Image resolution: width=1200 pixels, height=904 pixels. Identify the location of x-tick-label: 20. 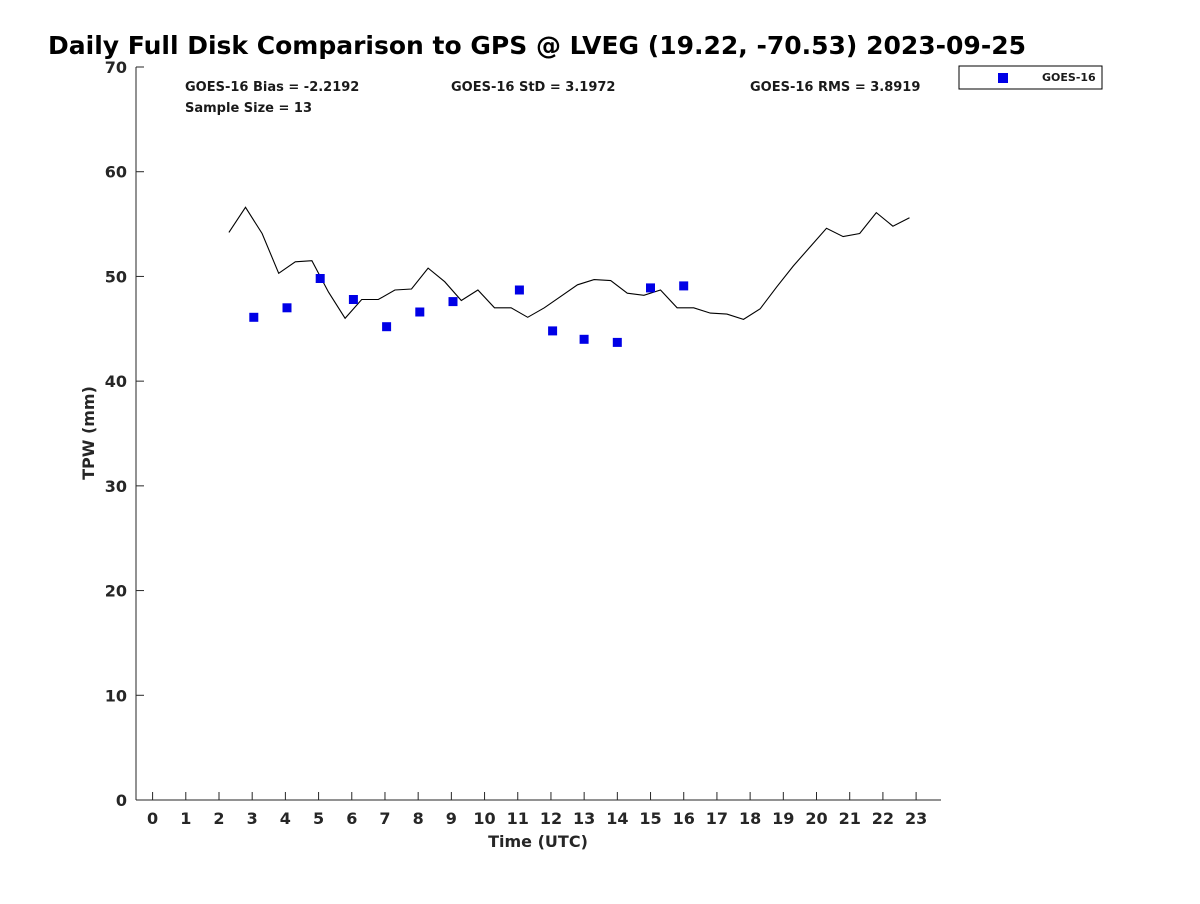
(816, 818).